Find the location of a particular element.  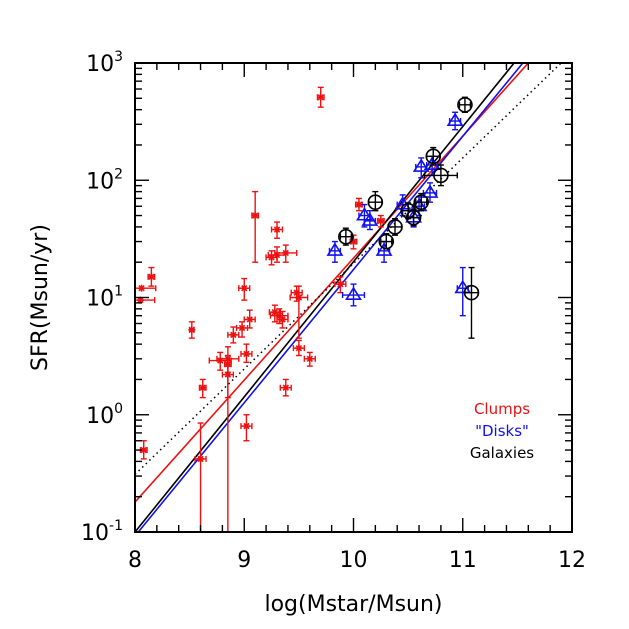

legend-entry-disks: "Disks" is located at coordinates (502, 431).